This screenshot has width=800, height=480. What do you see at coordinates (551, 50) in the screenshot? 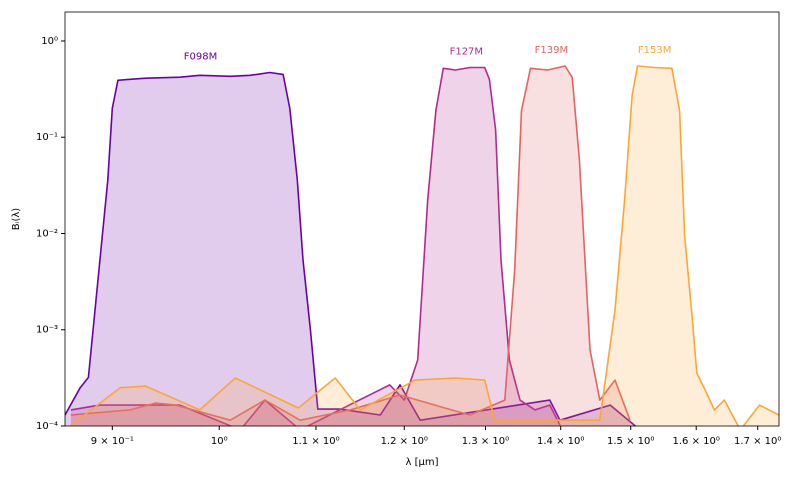
I see `band-label: F139M` at bounding box center [551, 50].